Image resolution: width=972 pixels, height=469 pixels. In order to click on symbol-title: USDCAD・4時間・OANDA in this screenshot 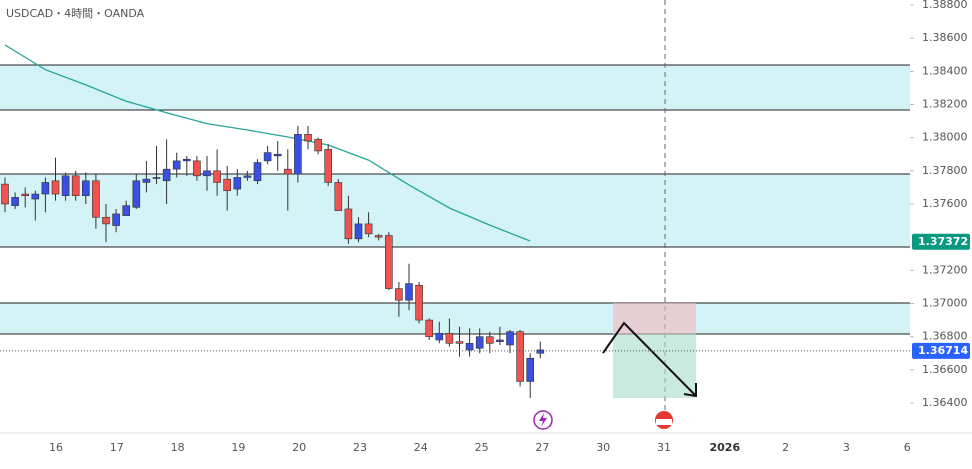, I will do `click(75, 13)`.